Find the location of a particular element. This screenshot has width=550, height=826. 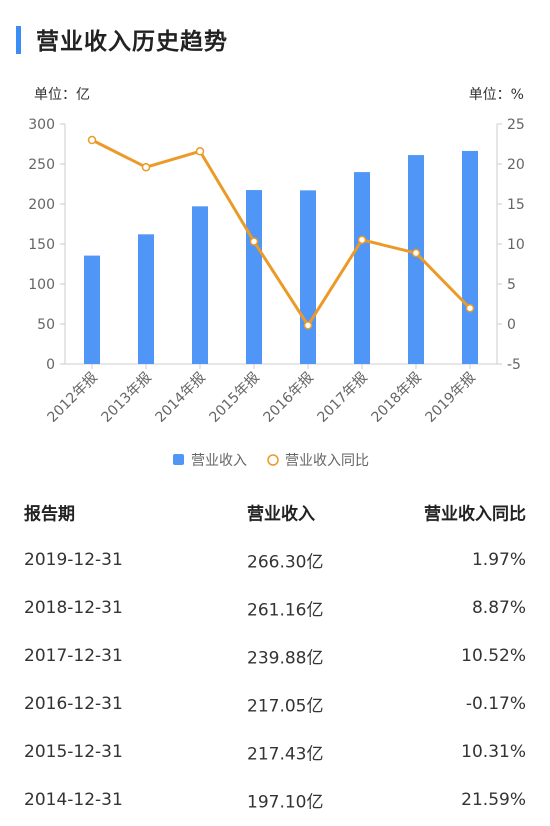

right-tick-label: 10 is located at coordinates (516, 245).